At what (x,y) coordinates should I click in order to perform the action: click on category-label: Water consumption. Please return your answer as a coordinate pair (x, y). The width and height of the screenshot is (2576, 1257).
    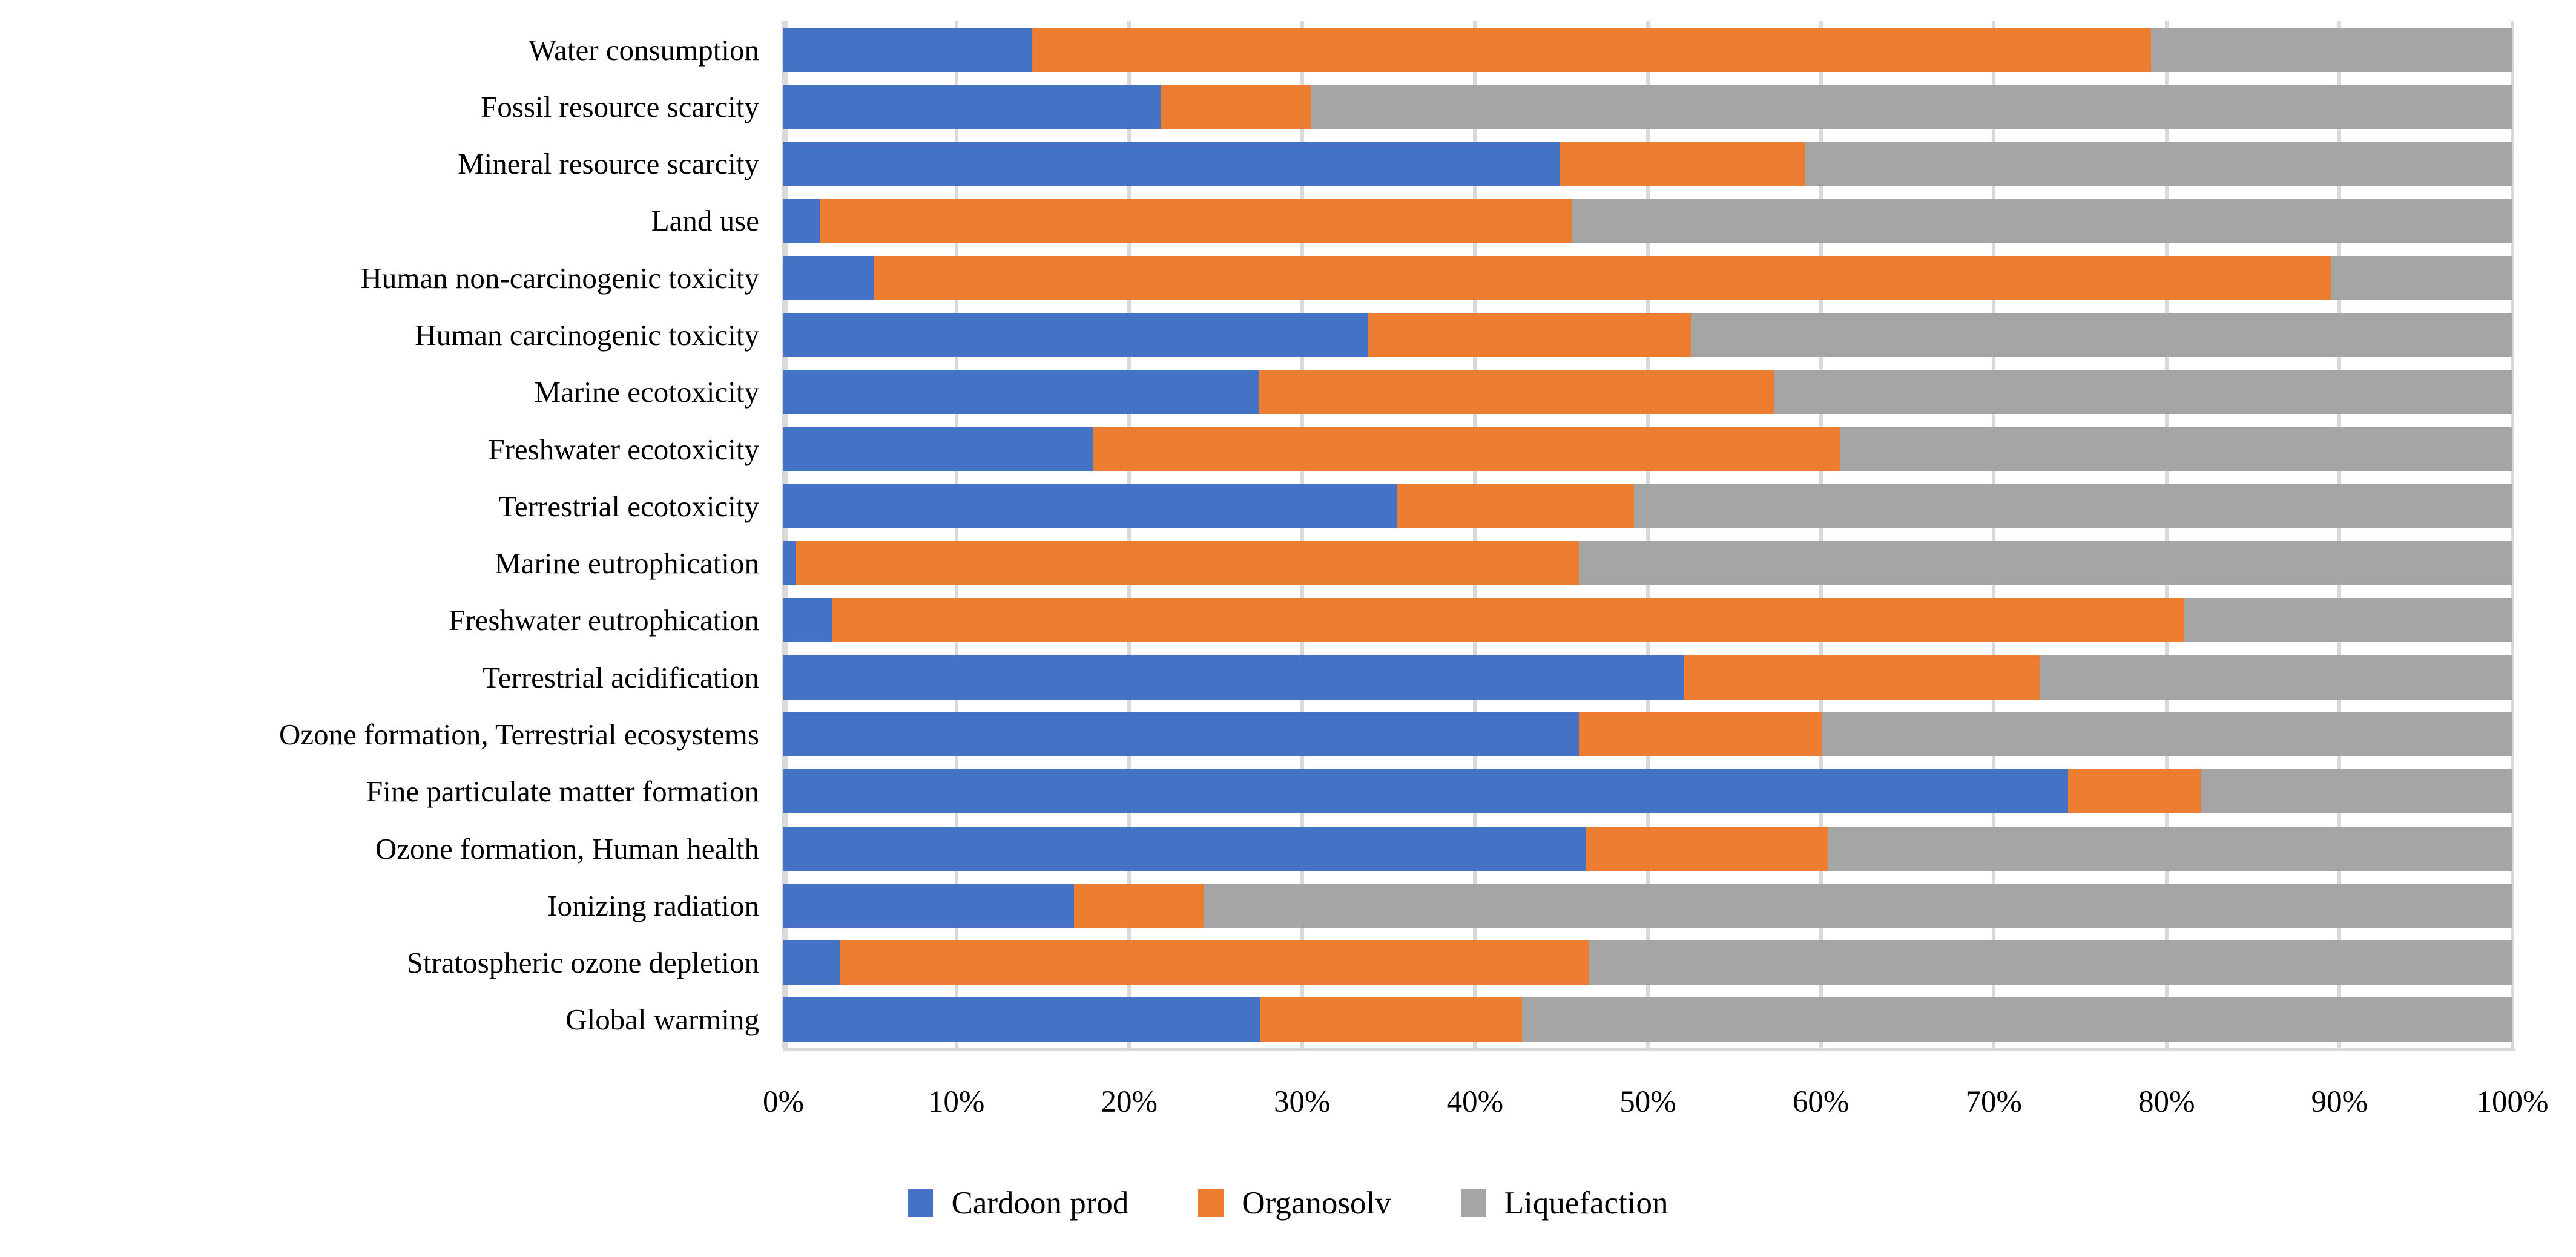
    Looking at the image, I should click on (643, 50).